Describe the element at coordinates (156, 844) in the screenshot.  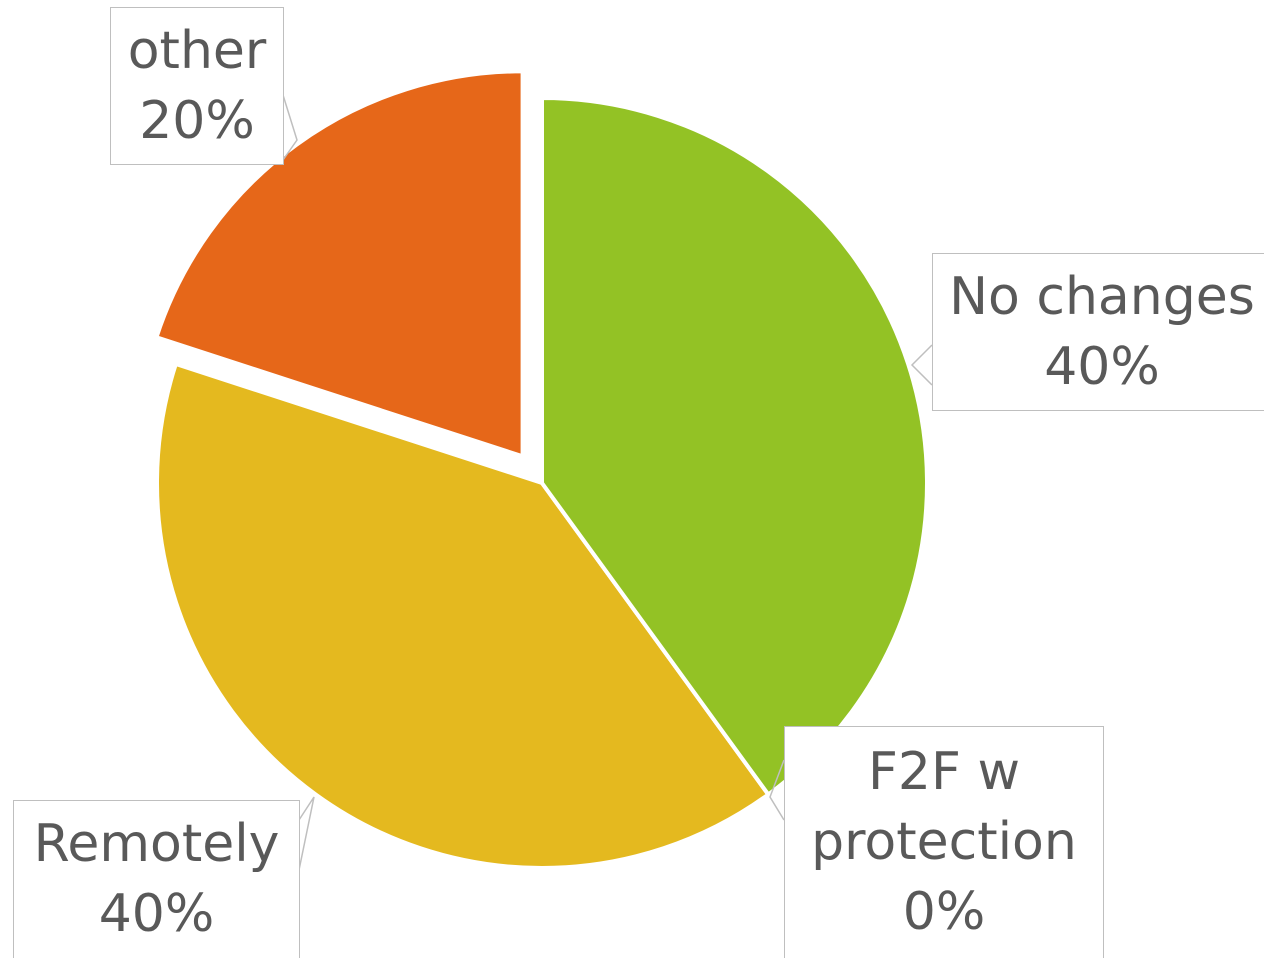
I see `category-name: Remotely` at that location.